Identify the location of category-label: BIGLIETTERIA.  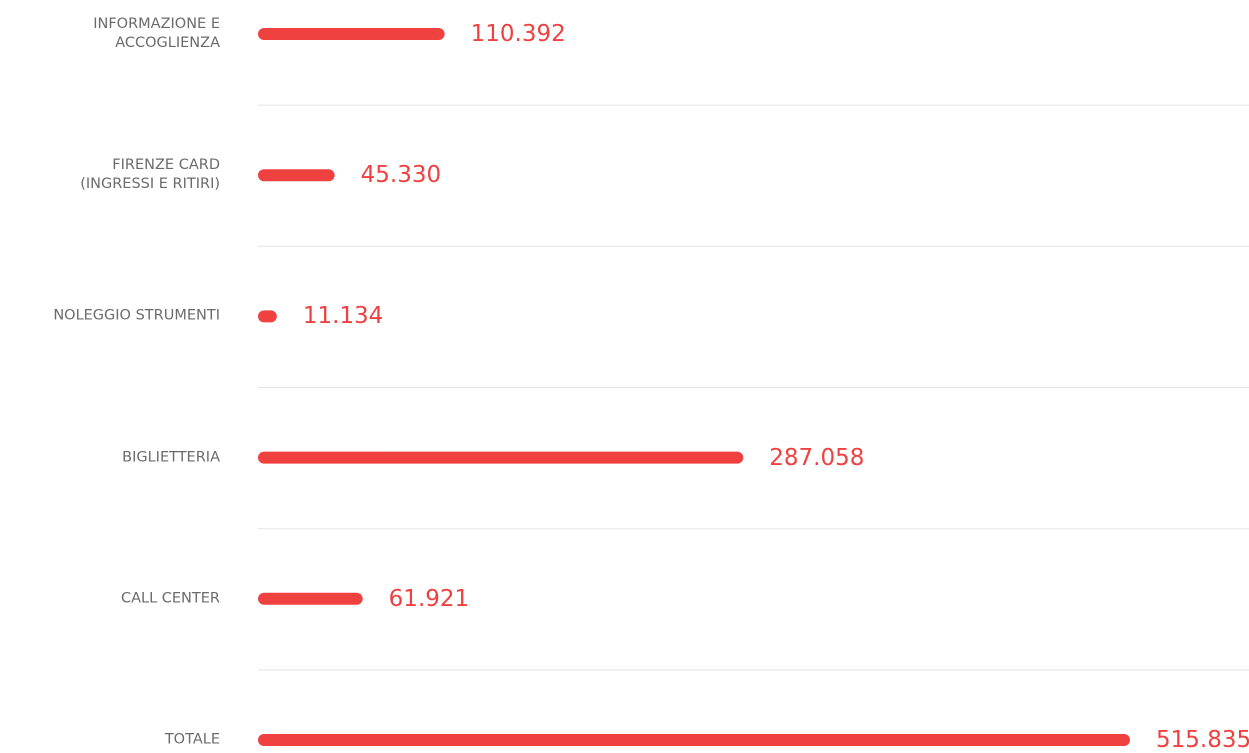
(171, 457).